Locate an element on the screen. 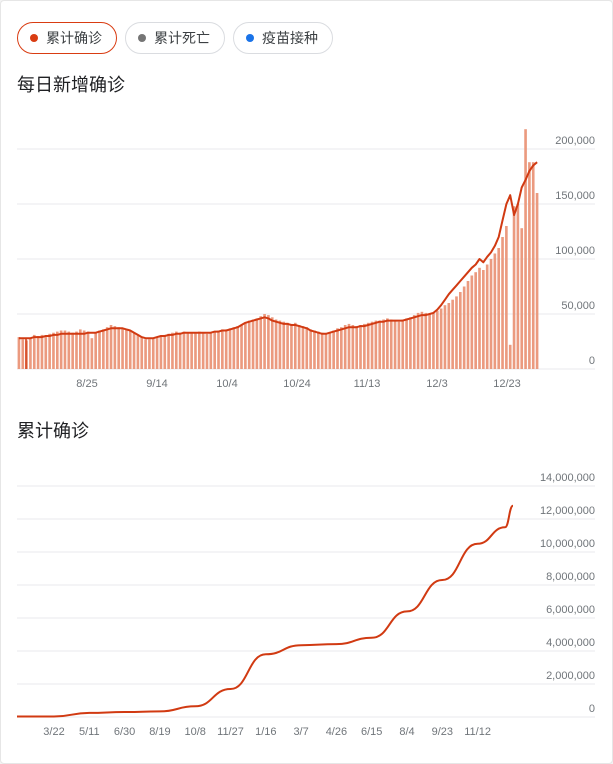 This screenshot has width=613, height=764. chip-confirmed: 累计确诊 is located at coordinates (67, 38).